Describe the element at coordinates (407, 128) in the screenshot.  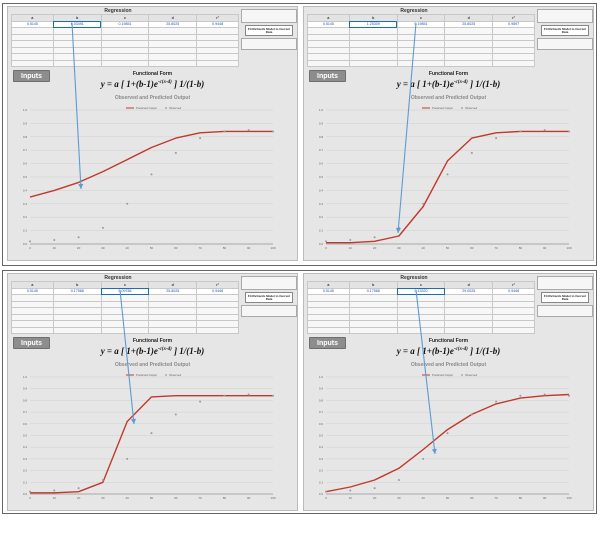
I see `annotation-arrow` at that location.